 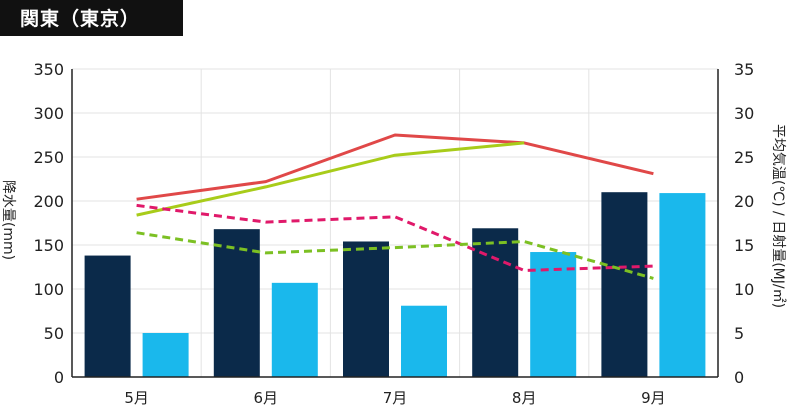 What do you see at coordinates (48, 201) in the screenshot?
I see `y-tick-left: 200` at bounding box center [48, 201].